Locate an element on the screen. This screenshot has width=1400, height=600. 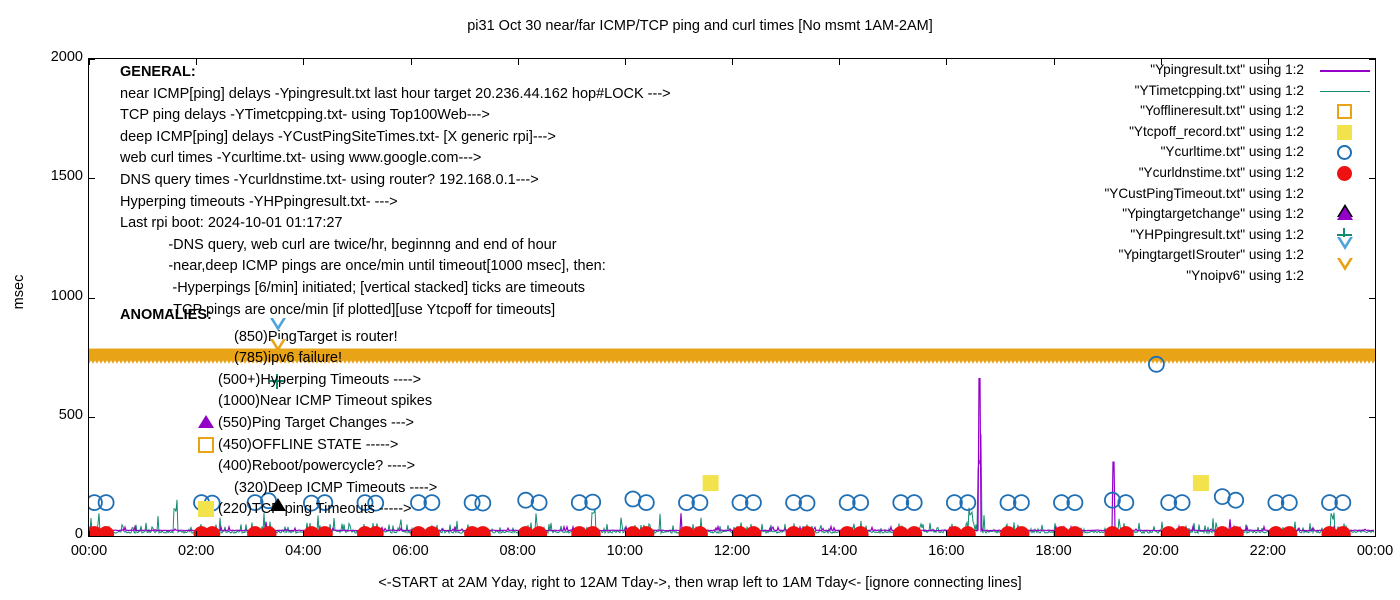
filled-circle-icon is located at coordinates (1344, 173).